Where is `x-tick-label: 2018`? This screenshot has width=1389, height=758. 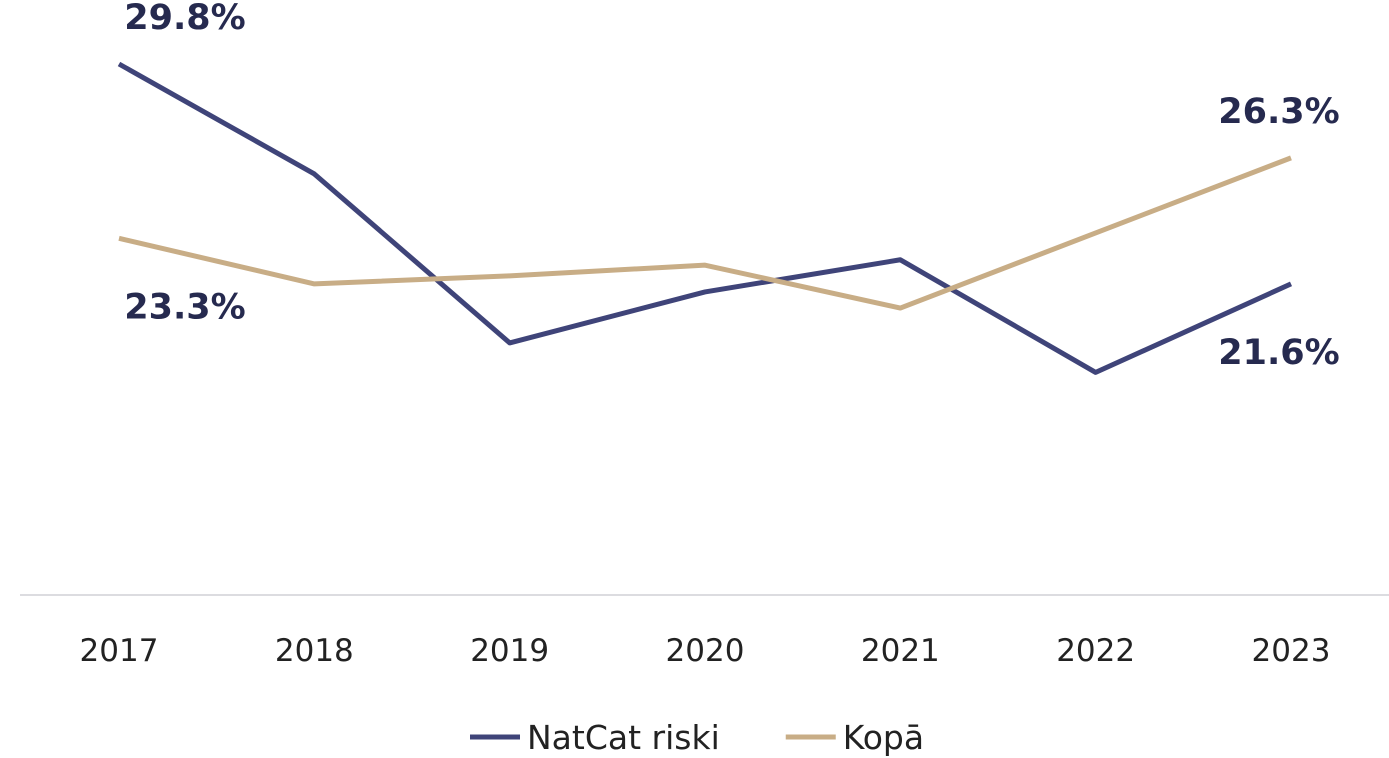 x-tick-label: 2018 is located at coordinates (314, 651).